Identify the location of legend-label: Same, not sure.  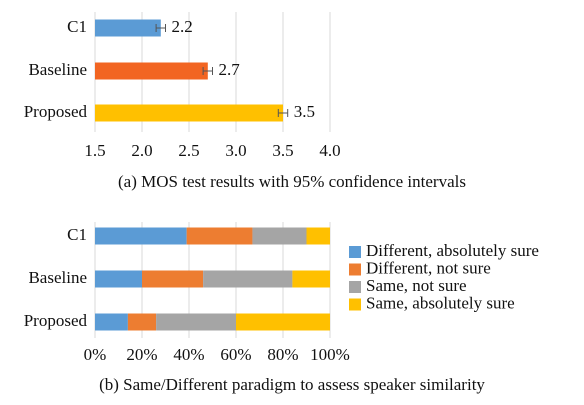
(416, 285).